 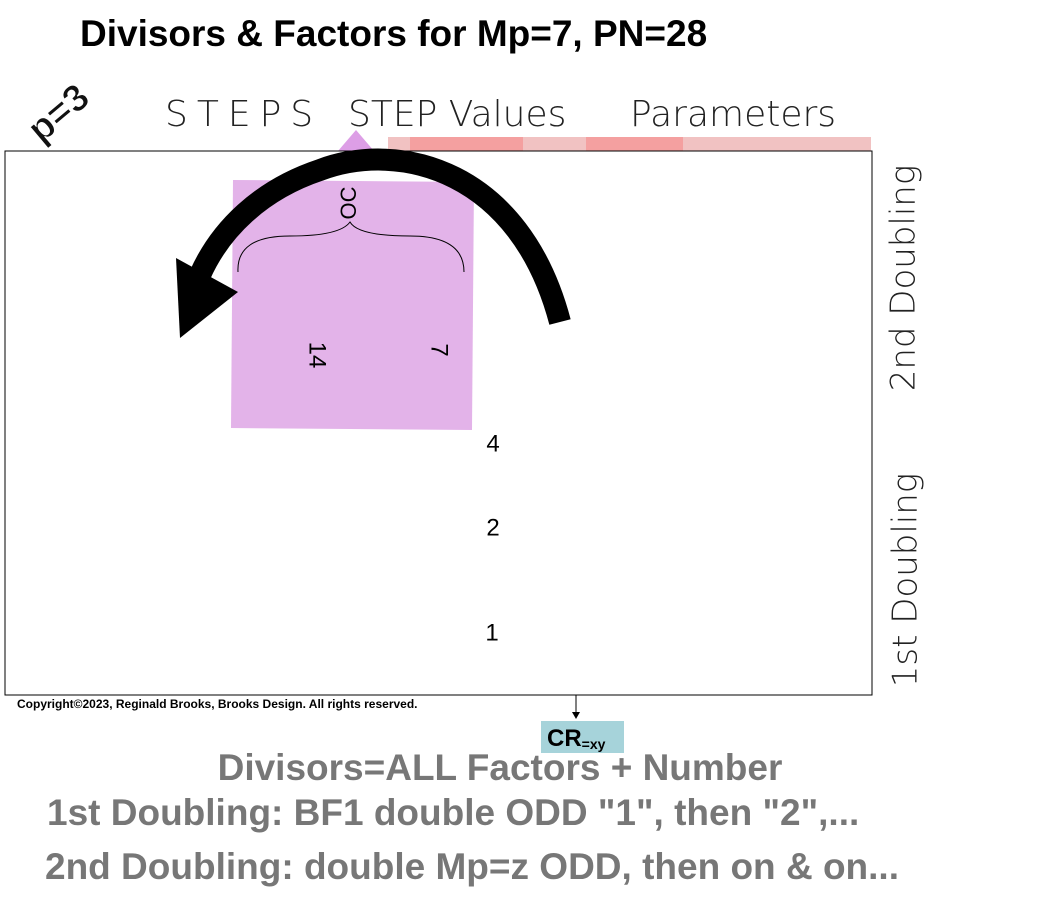 What do you see at coordinates (352, 305) in the screenshot?
I see `oc-square` at bounding box center [352, 305].